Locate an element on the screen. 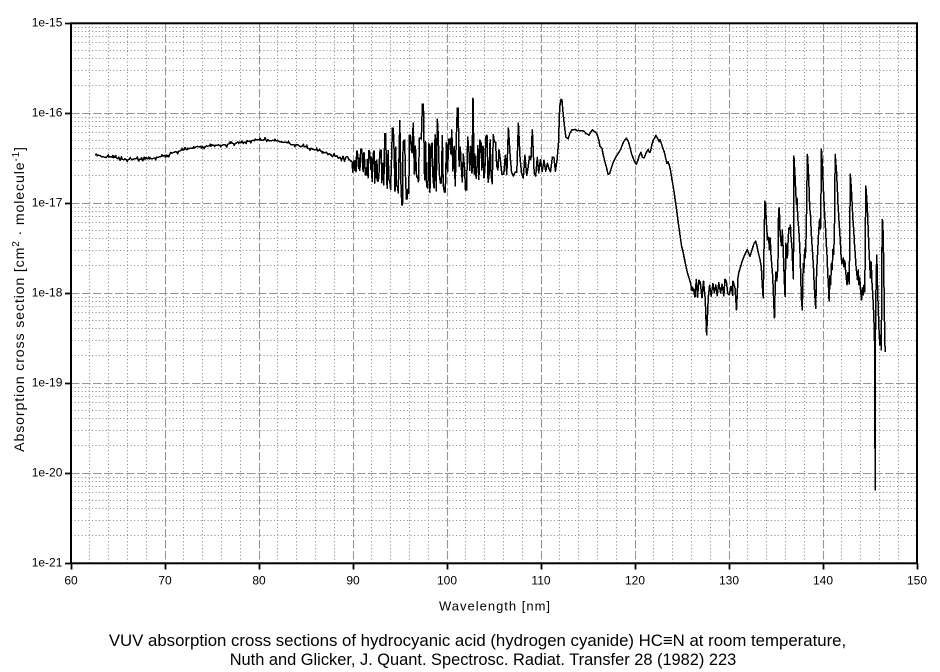  svg-text: 110 is located at coordinates (540, 581).